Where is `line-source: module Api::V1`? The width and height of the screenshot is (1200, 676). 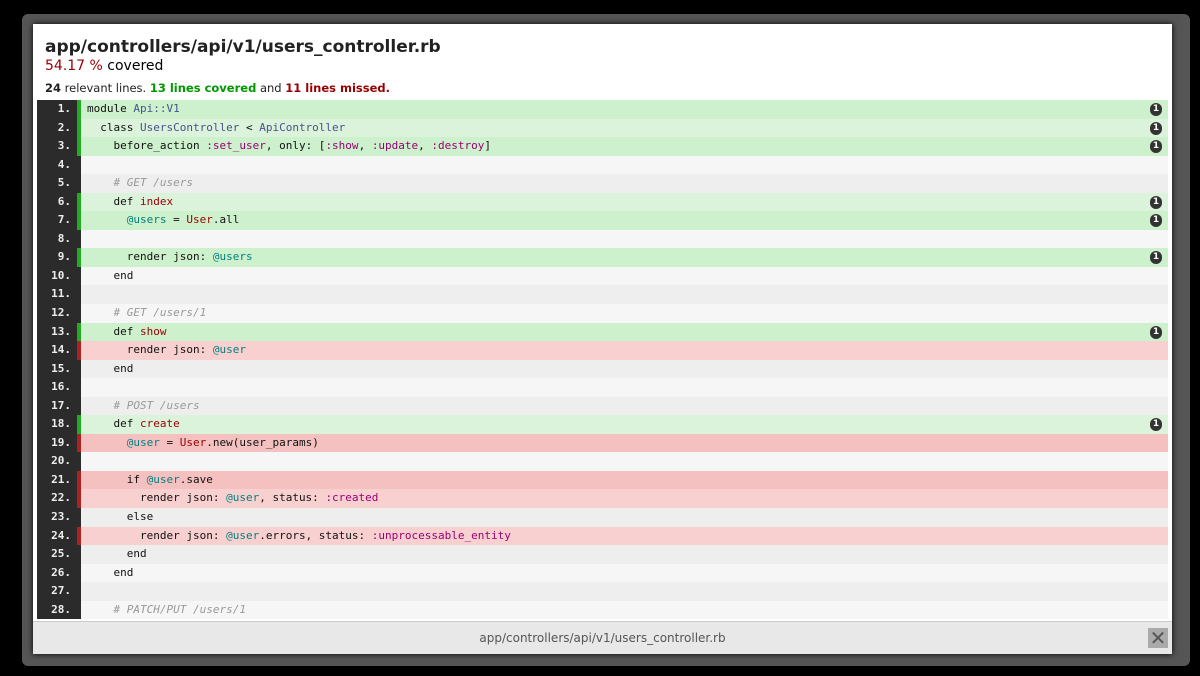 line-source: module Api::V1 is located at coordinates (624, 109).